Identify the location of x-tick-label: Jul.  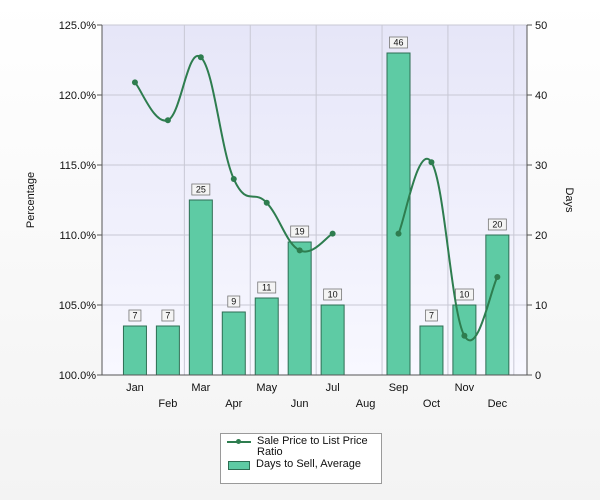
(333, 388).